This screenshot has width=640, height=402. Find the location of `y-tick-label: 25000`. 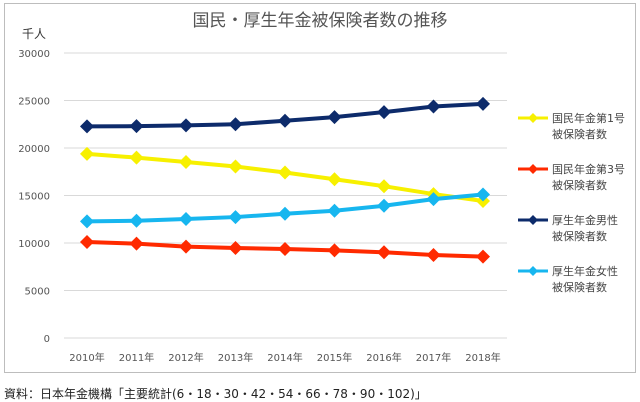

y-tick-label: 25000 is located at coordinates (34, 102).